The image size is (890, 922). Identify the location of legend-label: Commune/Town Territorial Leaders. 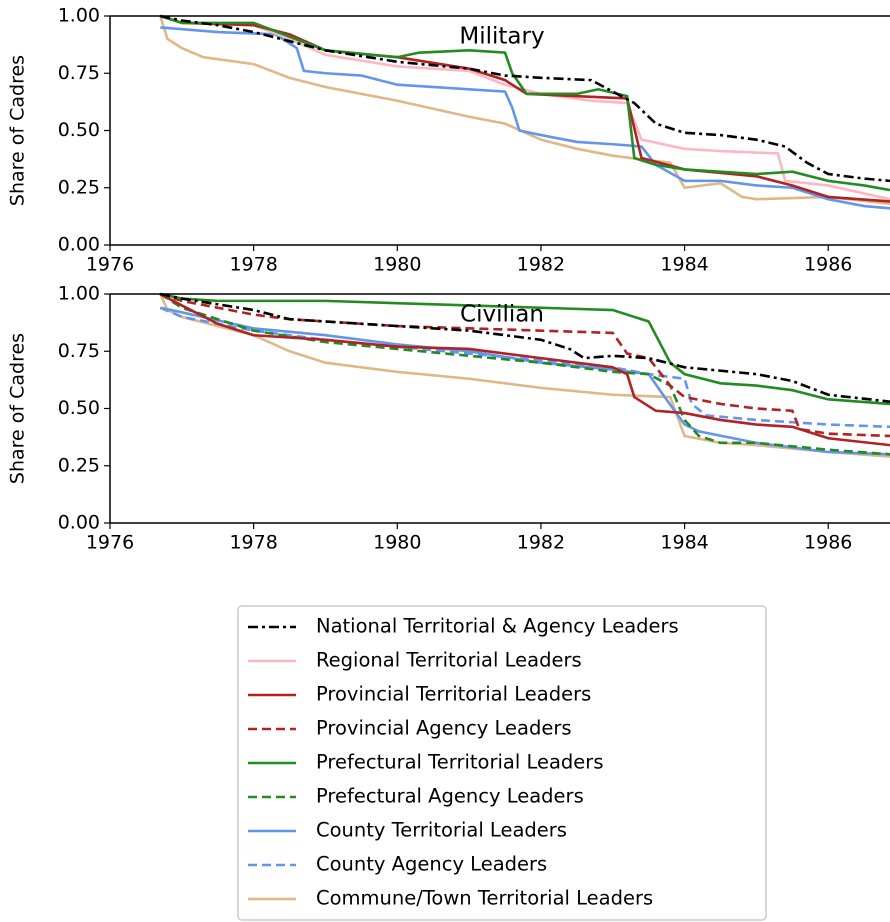
(484, 898).